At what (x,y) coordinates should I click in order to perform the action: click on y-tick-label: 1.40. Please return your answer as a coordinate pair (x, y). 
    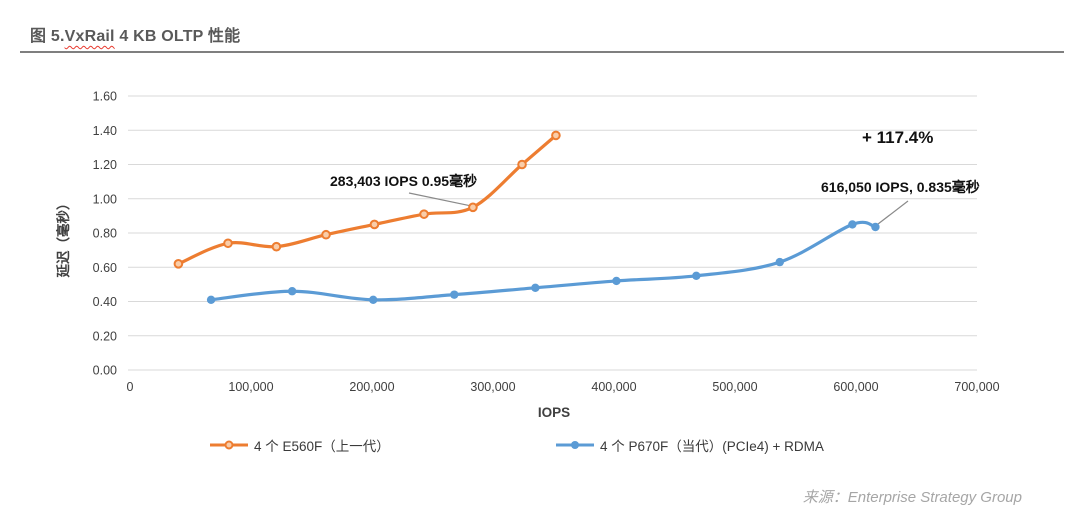
    Looking at the image, I should click on (105, 131).